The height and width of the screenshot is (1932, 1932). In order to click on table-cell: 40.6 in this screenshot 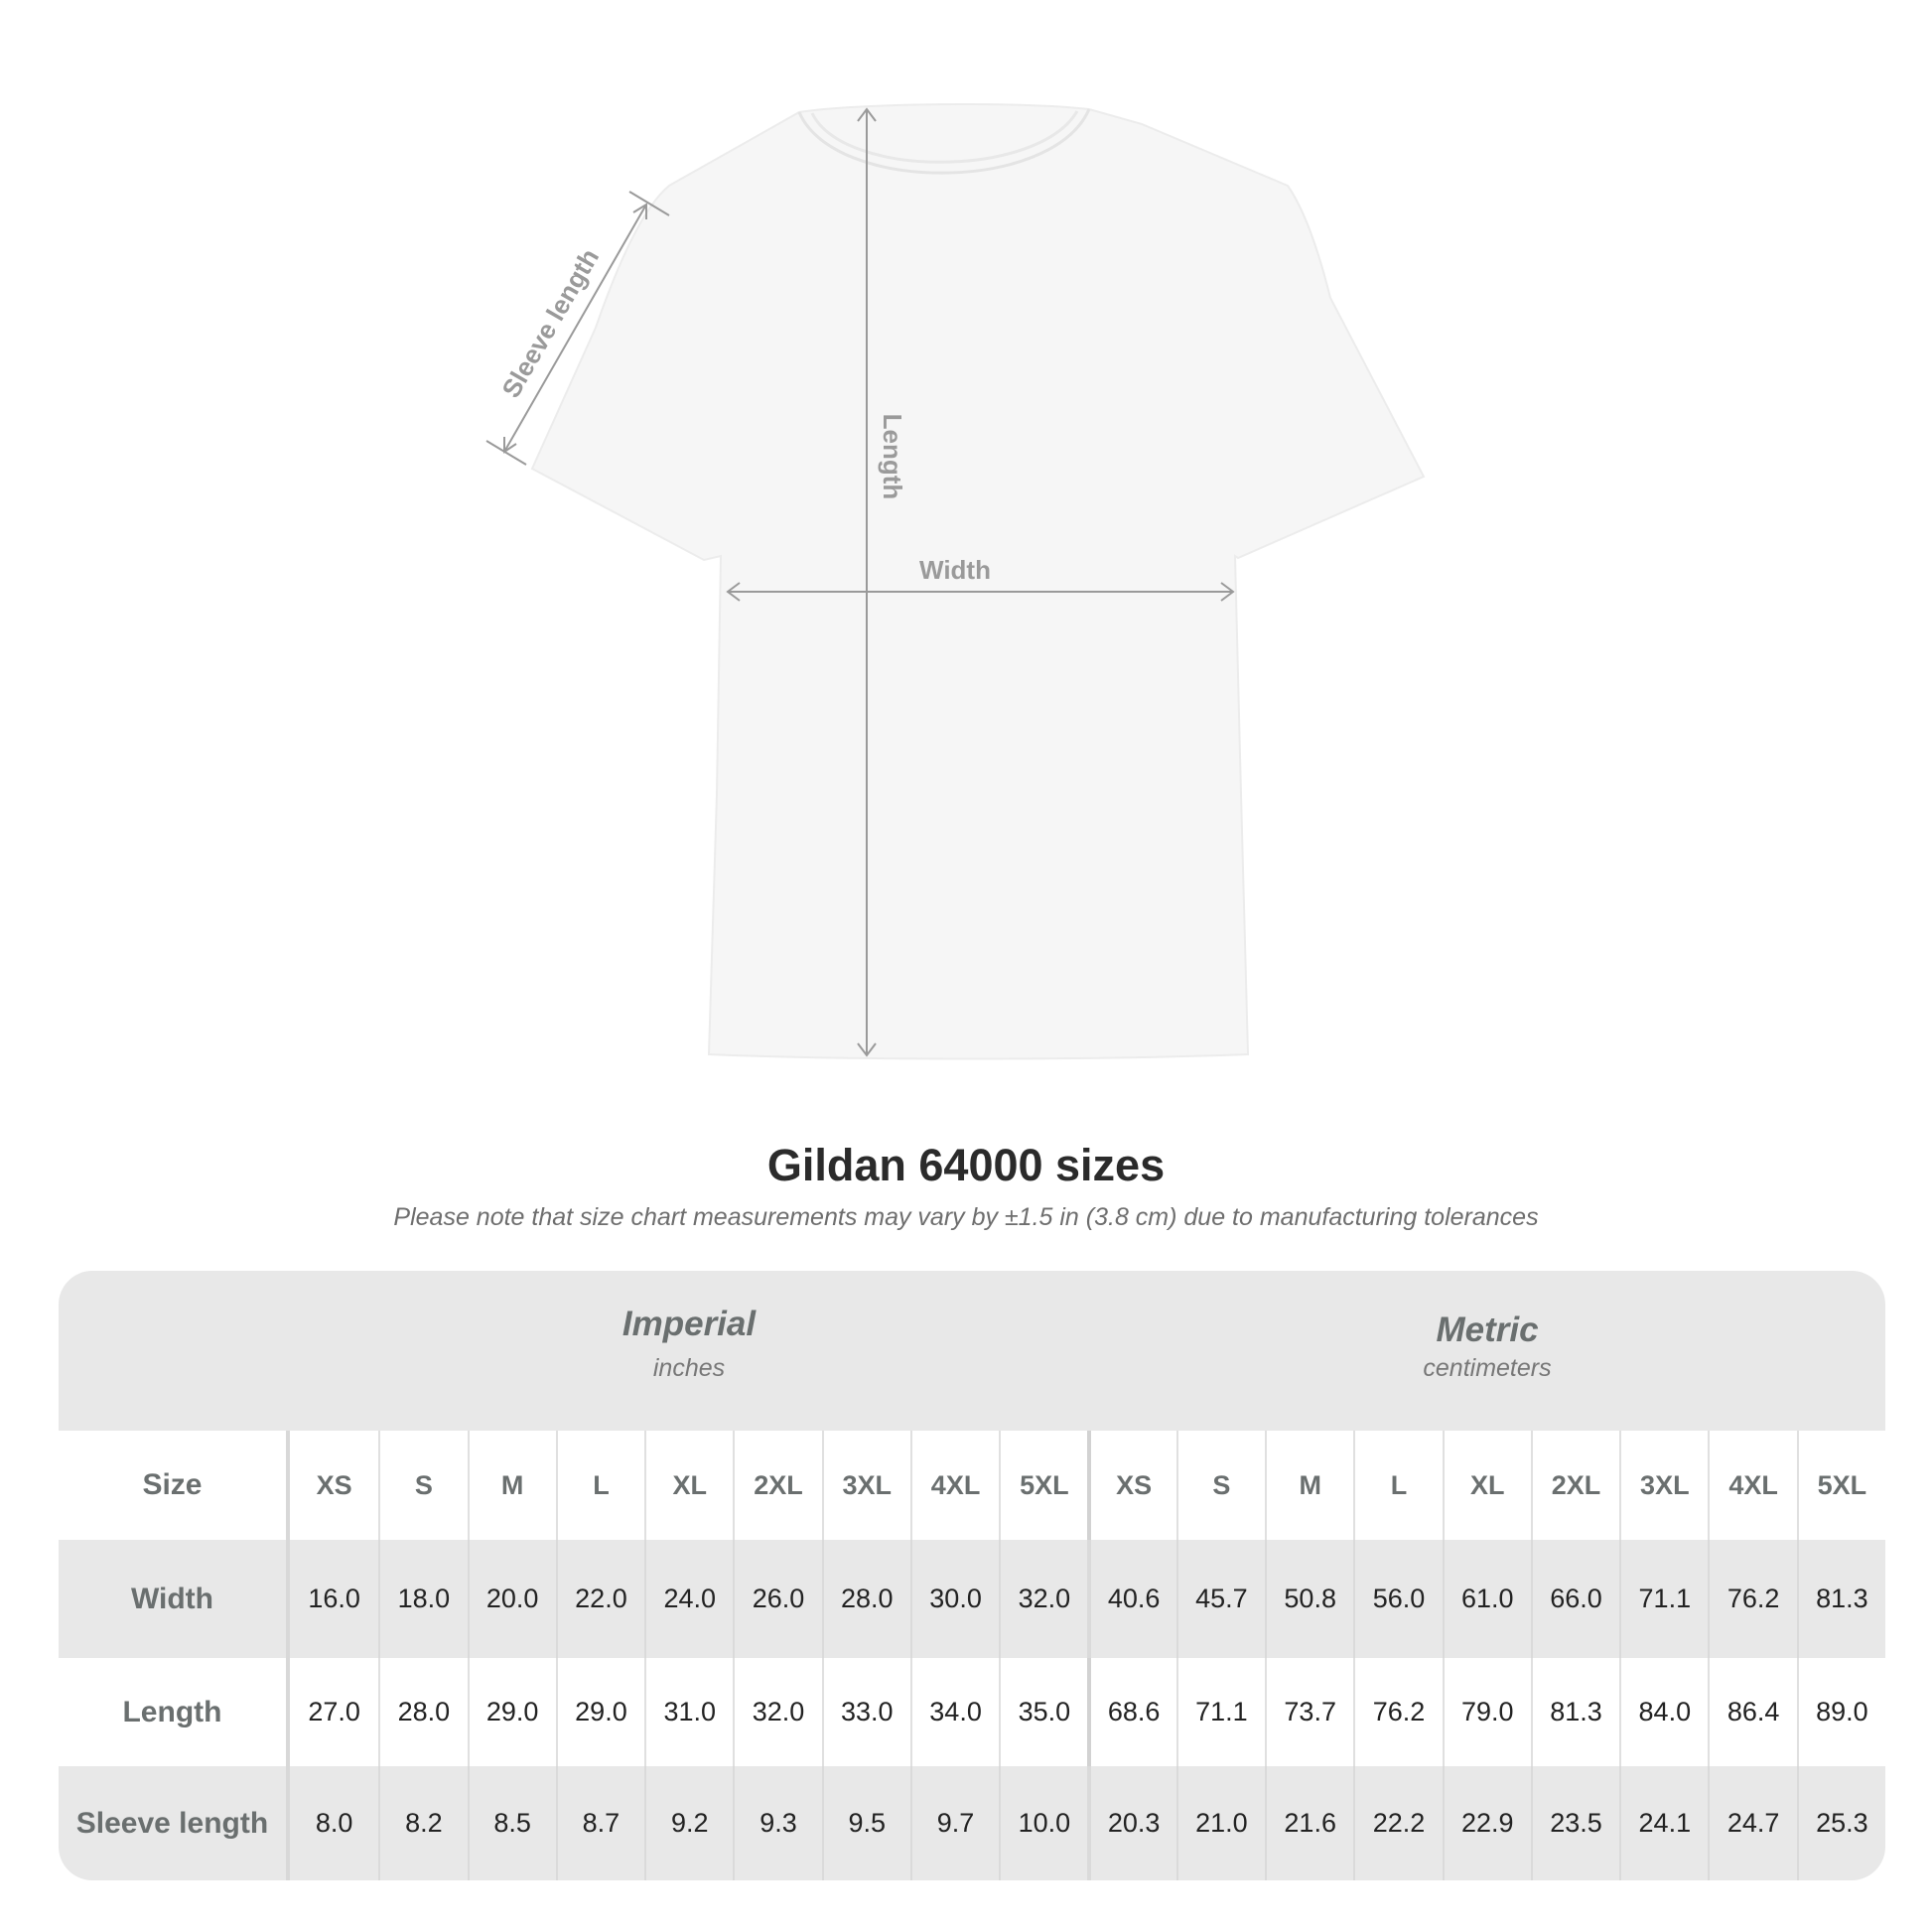, I will do `click(1131, 1599)`.